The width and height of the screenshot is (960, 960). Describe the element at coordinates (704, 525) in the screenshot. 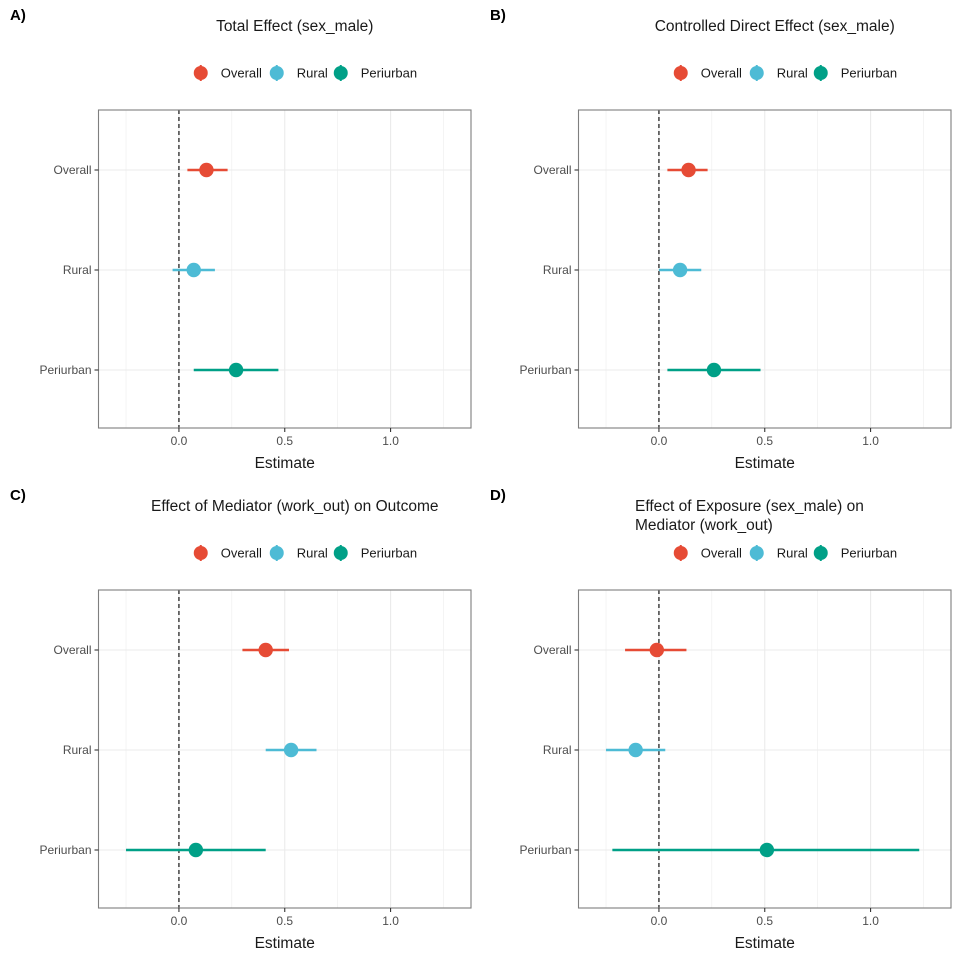

I see `chart-title-line: Mediator (work_out)` at that location.